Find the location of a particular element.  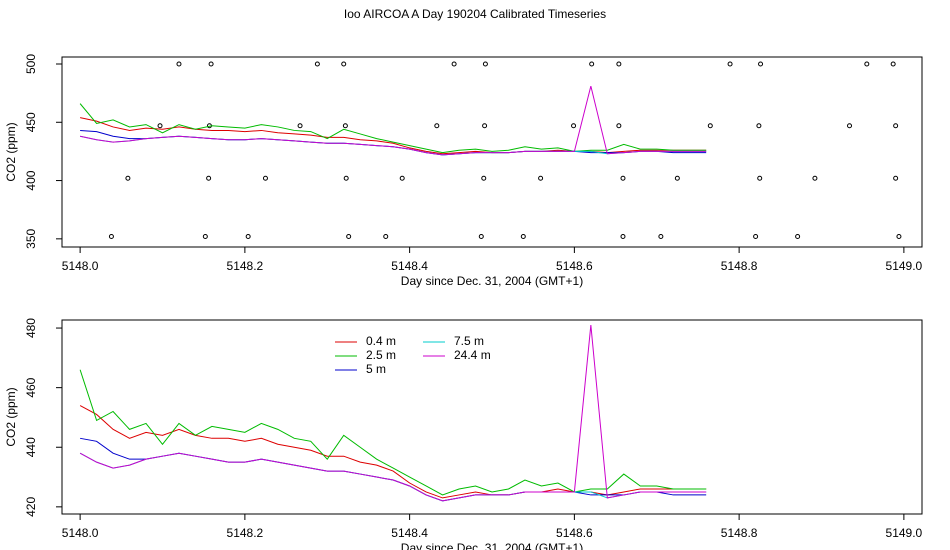

y-tick-label: 500 is located at coordinates (31, 64).